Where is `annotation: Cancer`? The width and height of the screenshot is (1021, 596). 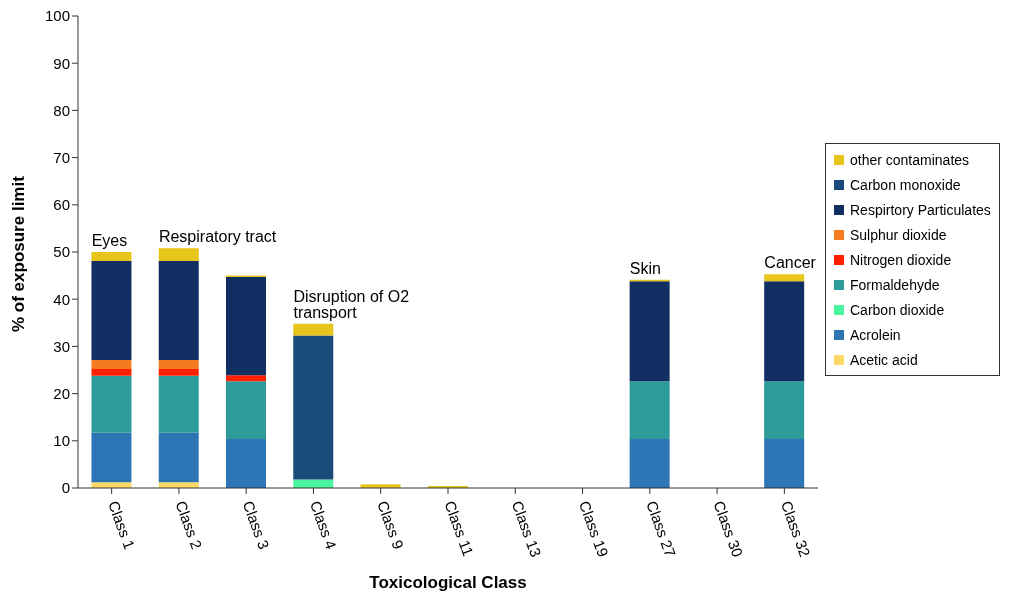 annotation: Cancer is located at coordinates (790, 263).